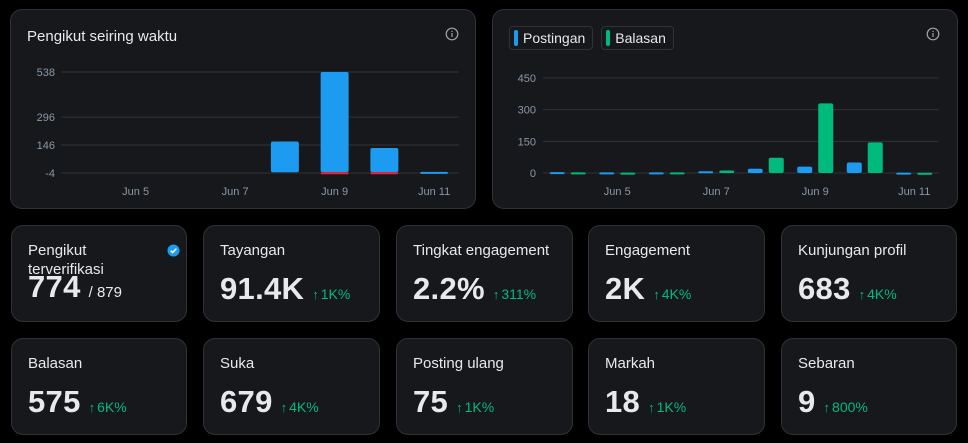  What do you see at coordinates (46, 146) in the screenshot?
I see `y-tick-label: 146` at bounding box center [46, 146].